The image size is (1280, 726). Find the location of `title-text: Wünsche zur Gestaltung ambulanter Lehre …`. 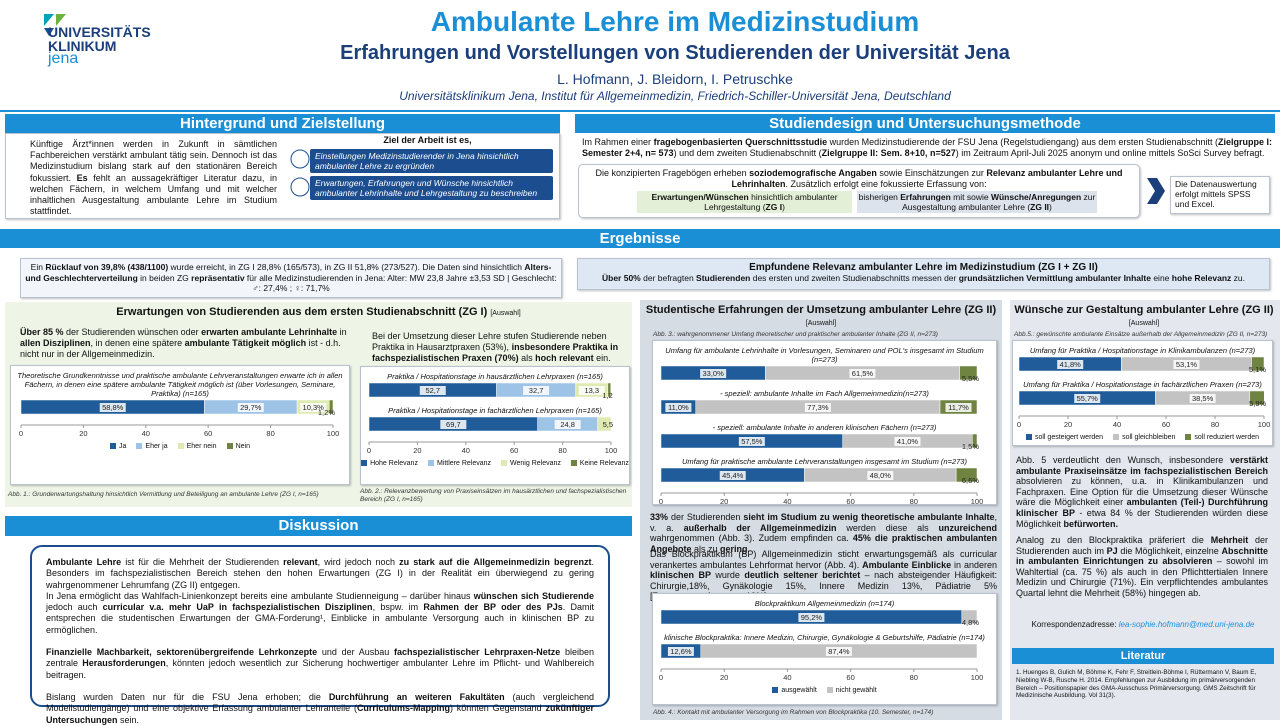

title-text: Wünsche zur Gestaltung ambulanter Lehre … is located at coordinates (1144, 310).